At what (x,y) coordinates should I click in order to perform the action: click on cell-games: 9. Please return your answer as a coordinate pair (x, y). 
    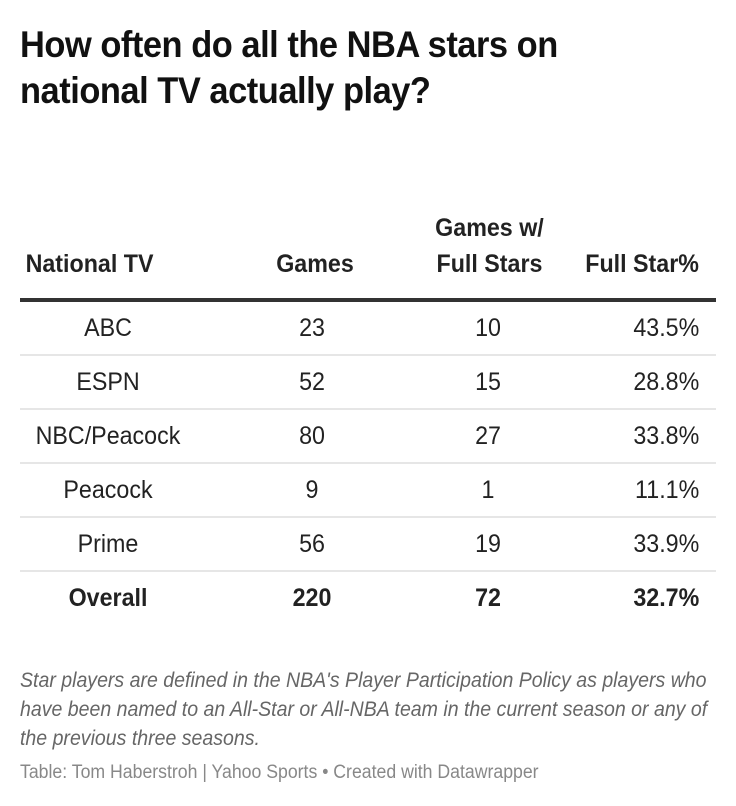
    Looking at the image, I should click on (312, 489).